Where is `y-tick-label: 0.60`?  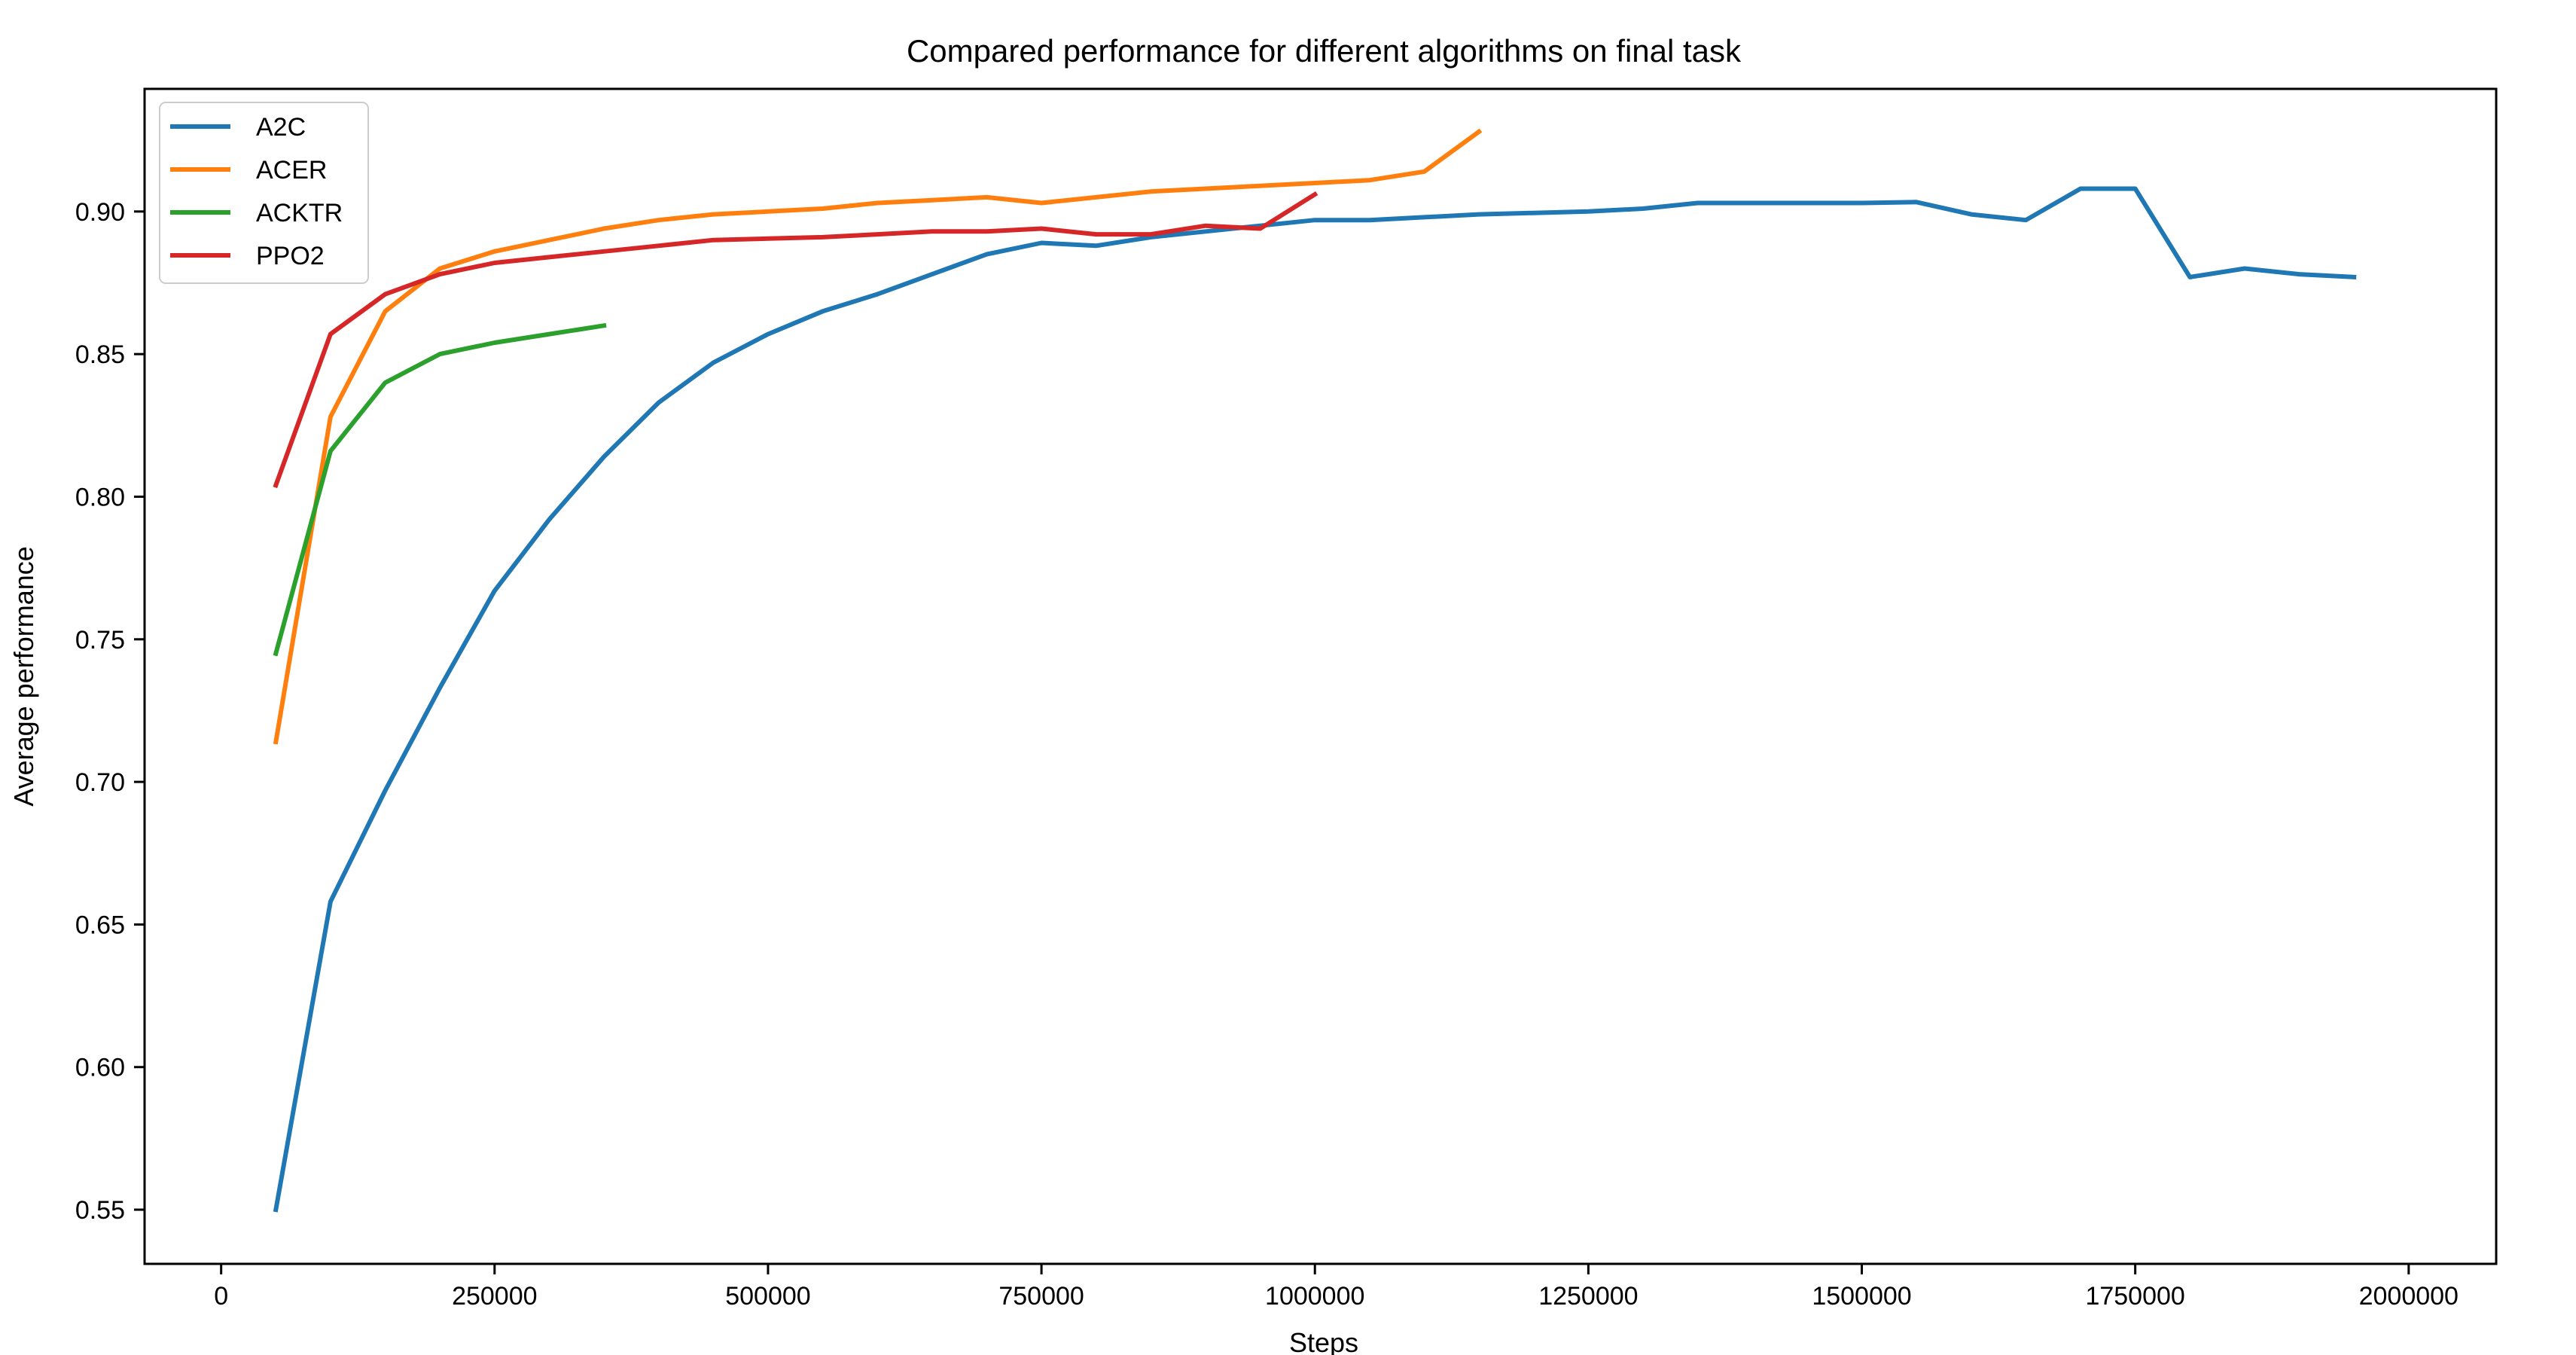 y-tick-label: 0.60 is located at coordinates (100, 1068).